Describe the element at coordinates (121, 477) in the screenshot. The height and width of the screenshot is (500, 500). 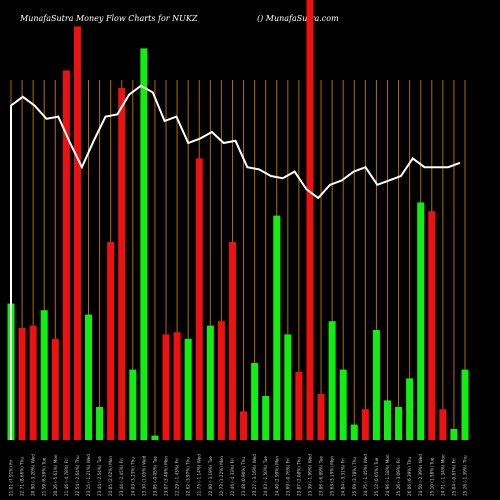
I see `x-tick-label: 23.44 (-2.45%) Fri` at that location.